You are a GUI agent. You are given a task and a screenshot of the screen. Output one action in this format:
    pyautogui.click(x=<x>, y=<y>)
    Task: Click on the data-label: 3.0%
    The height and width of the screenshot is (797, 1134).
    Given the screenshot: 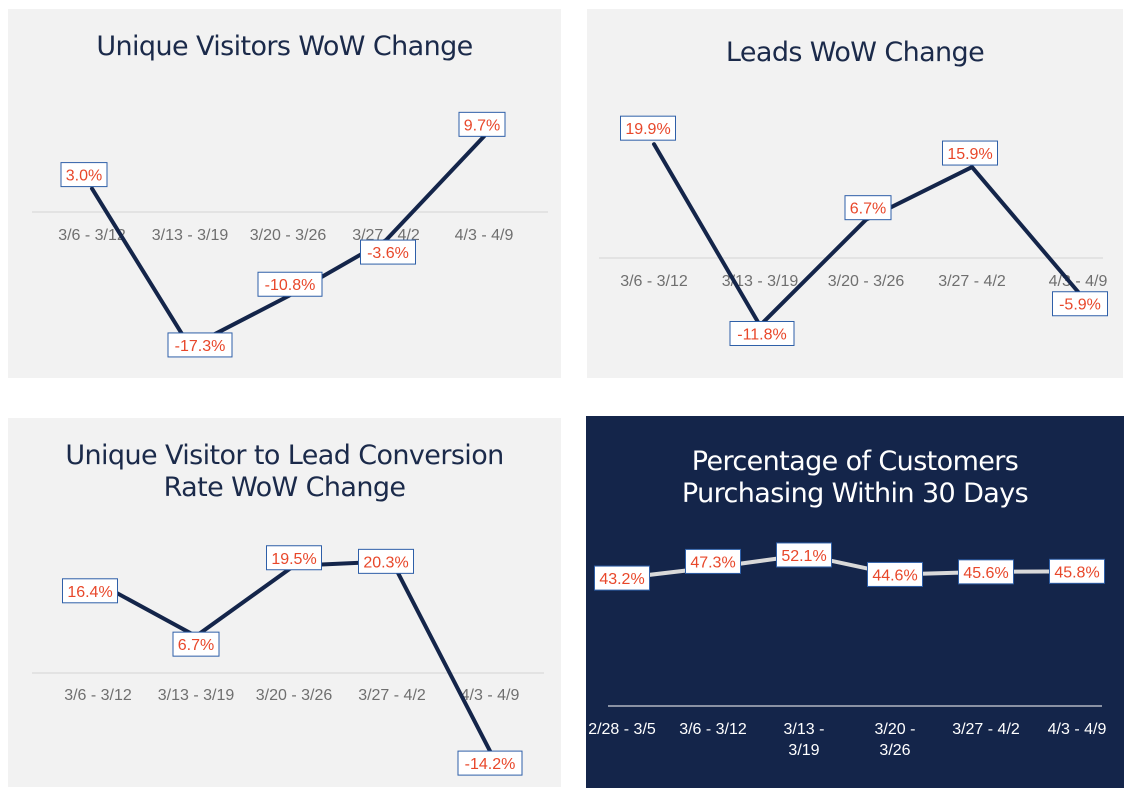 What is the action you would take?
    pyautogui.click(x=84, y=175)
    